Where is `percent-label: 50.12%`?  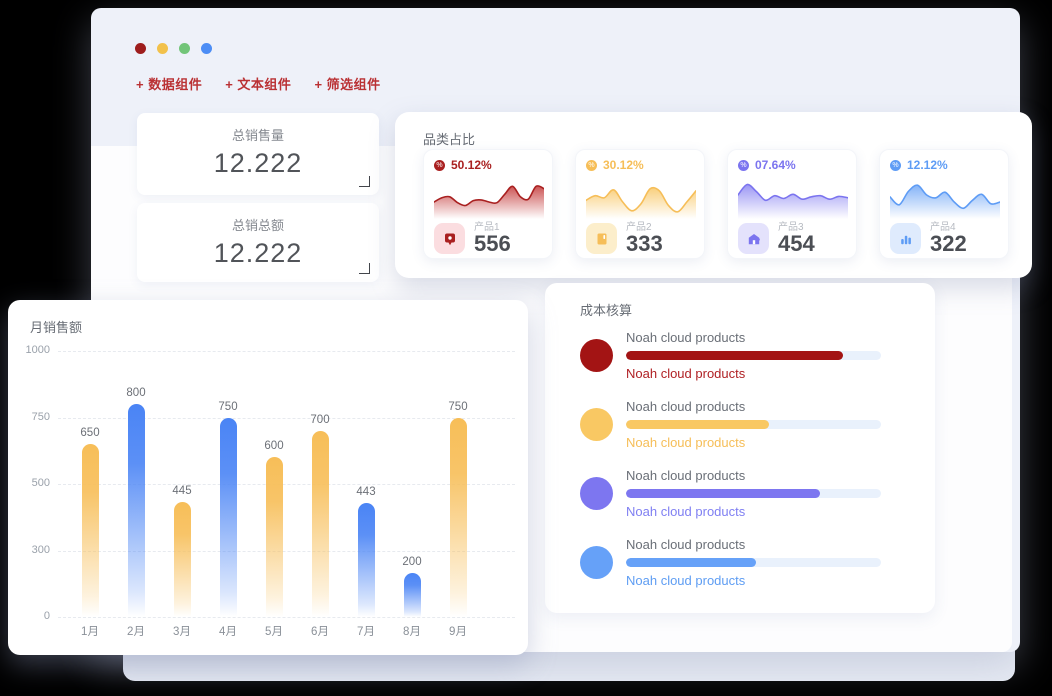
percent-label: 50.12% is located at coordinates (471, 165).